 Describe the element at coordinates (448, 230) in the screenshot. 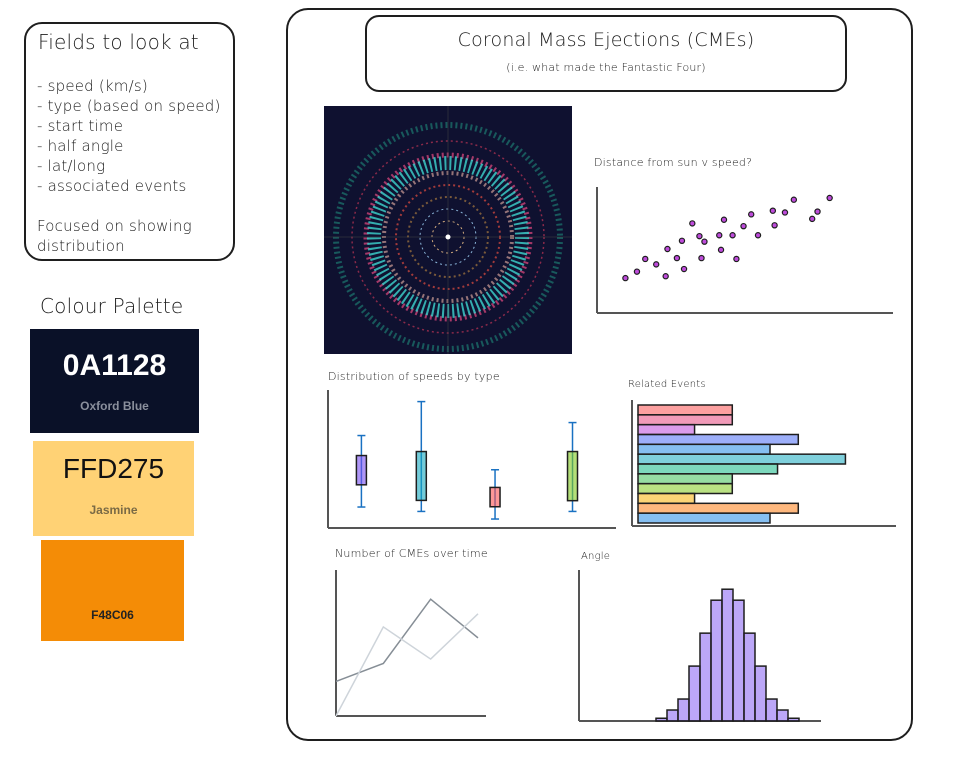

I see `solar-system-image` at that location.